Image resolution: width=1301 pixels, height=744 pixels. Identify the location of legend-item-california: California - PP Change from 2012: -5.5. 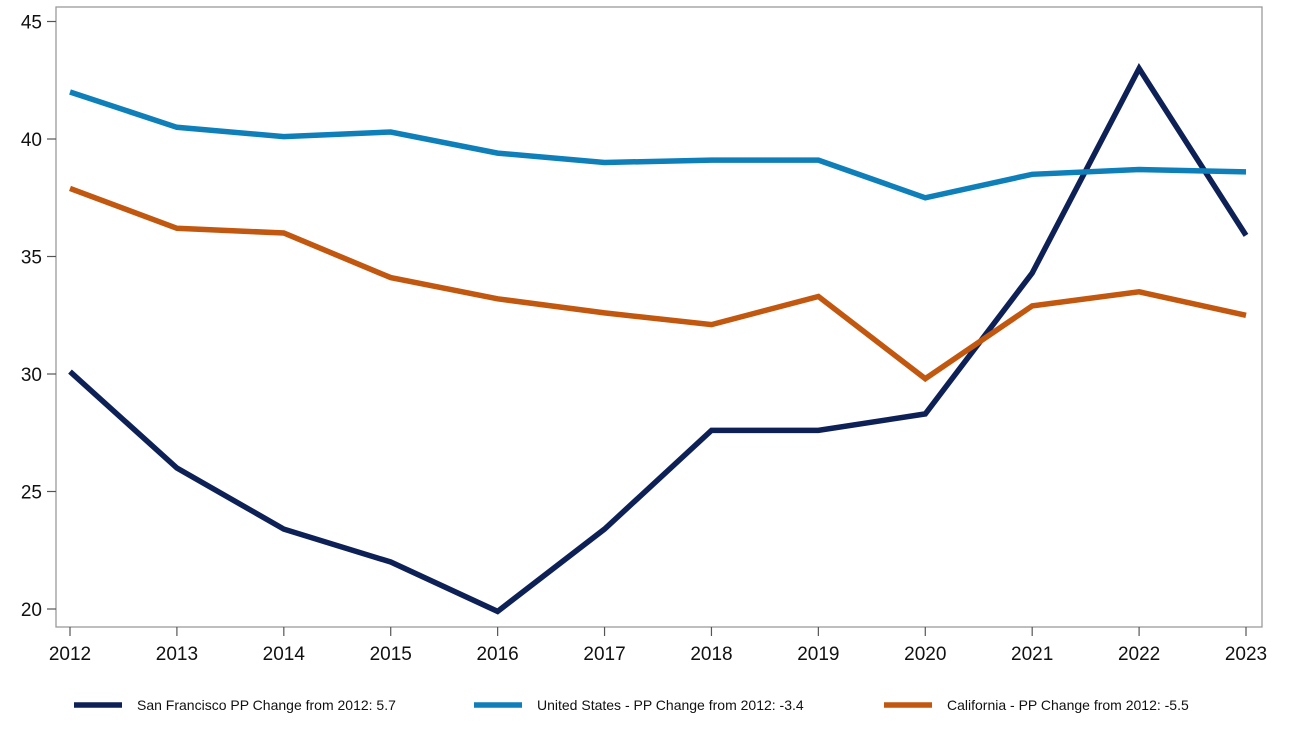
(1036, 705).